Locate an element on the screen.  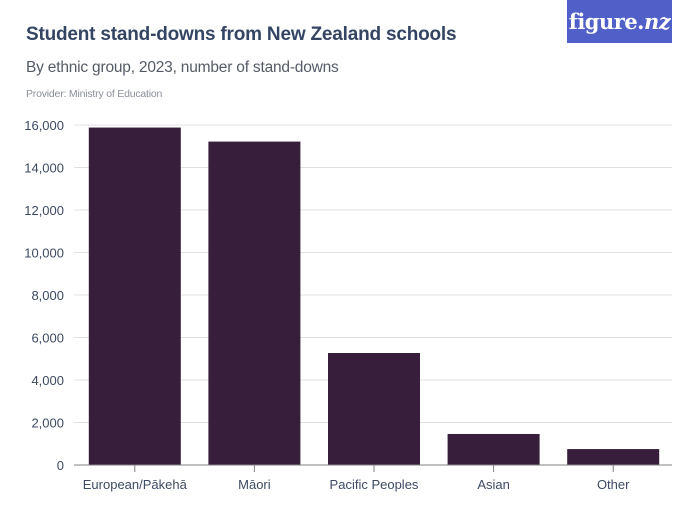
y-tick-label: 12,000 is located at coordinates (44, 210).